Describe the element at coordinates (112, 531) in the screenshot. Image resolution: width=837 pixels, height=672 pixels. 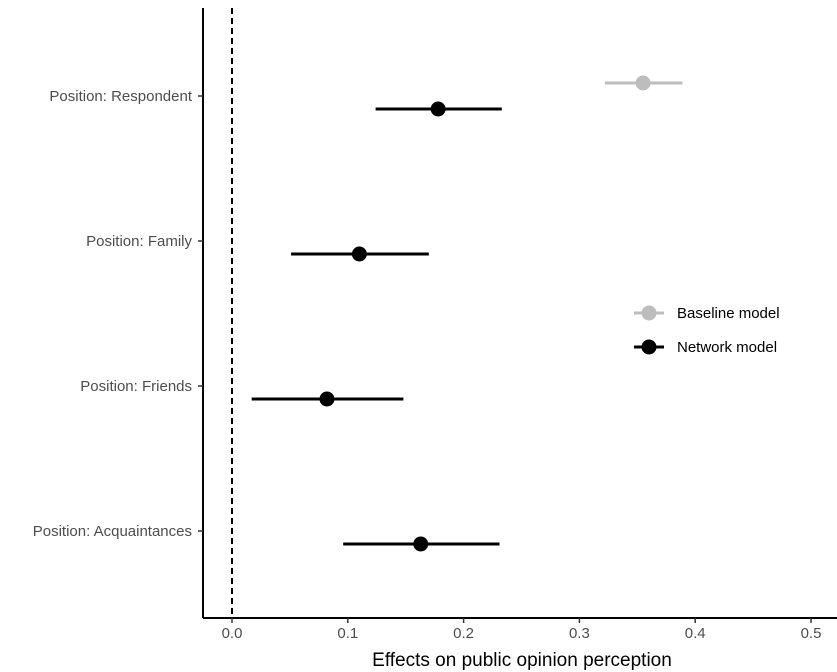
I see `y-category-label: Position: Acquaintances` at that location.